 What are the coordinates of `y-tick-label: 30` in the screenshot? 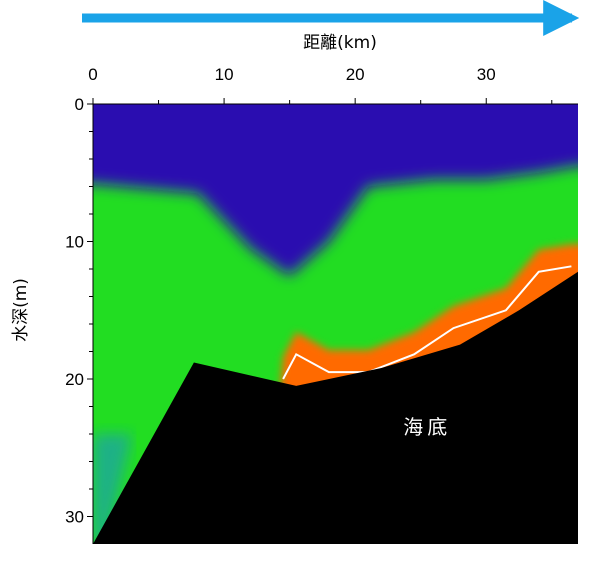 It's located at (74, 517).